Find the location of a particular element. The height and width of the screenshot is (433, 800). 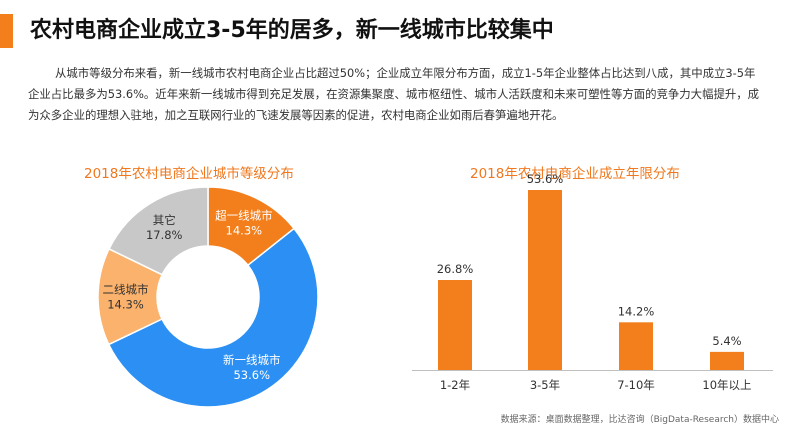

bar-value-label: 53.6% is located at coordinates (545, 179).